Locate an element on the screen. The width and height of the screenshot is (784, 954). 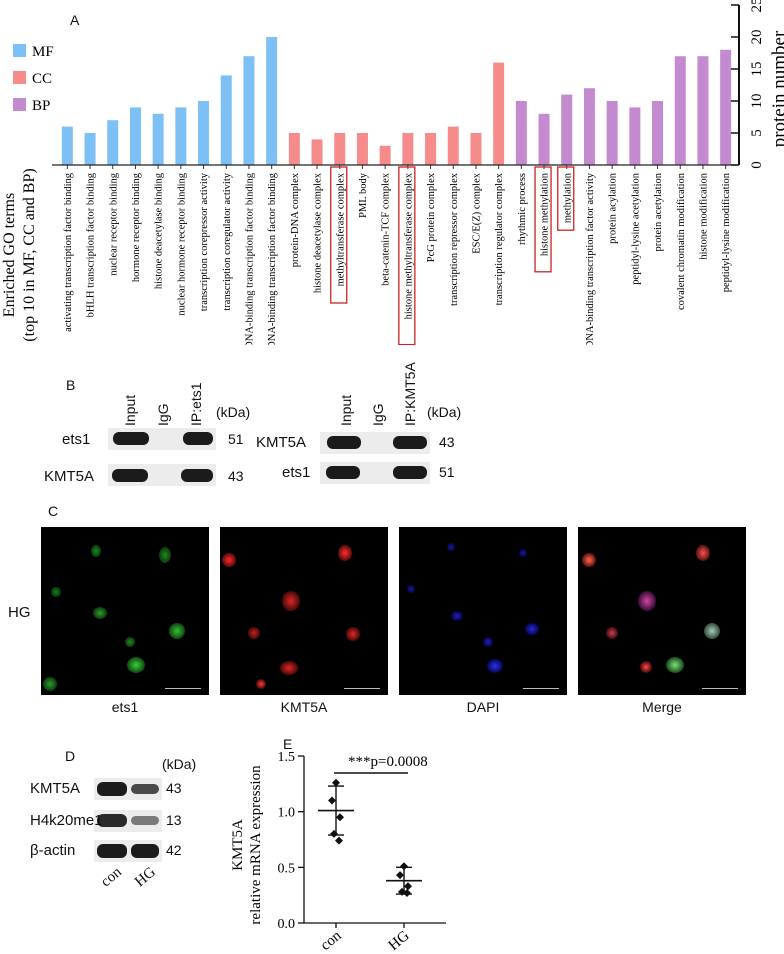
y-tick-label: 1.0 is located at coordinates (287, 813).